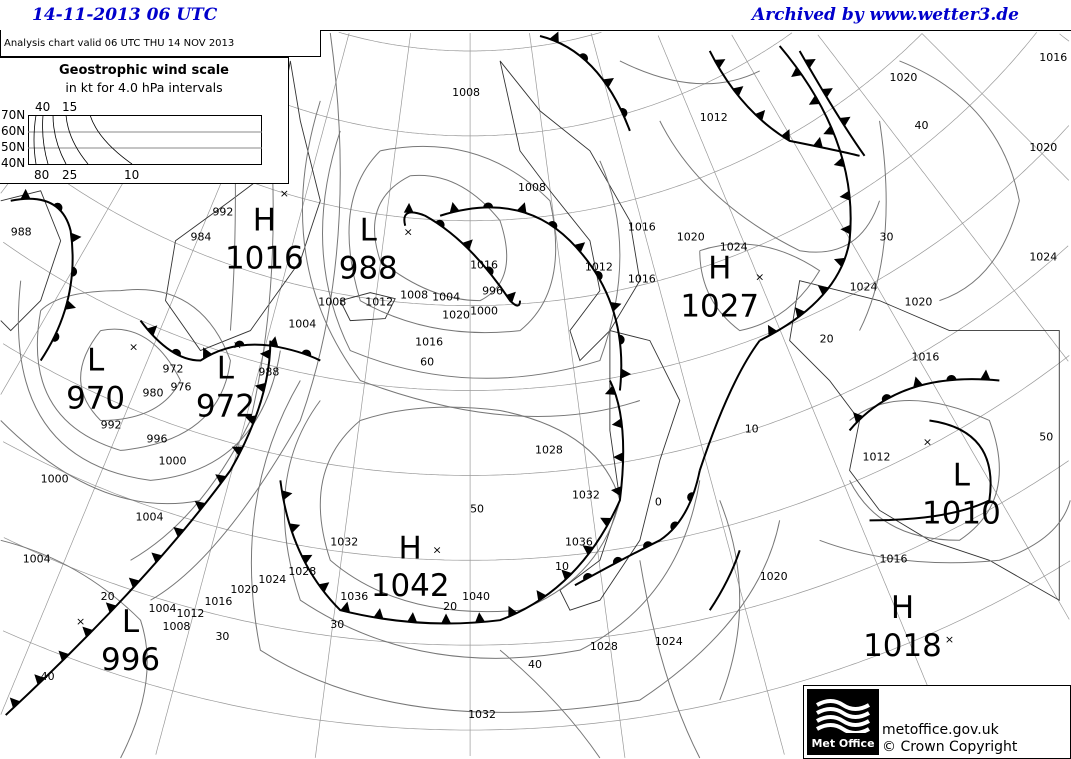  What do you see at coordinates (368, 269) in the screenshot?
I see `center-pressure: 988` at bounding box center [368, 269].